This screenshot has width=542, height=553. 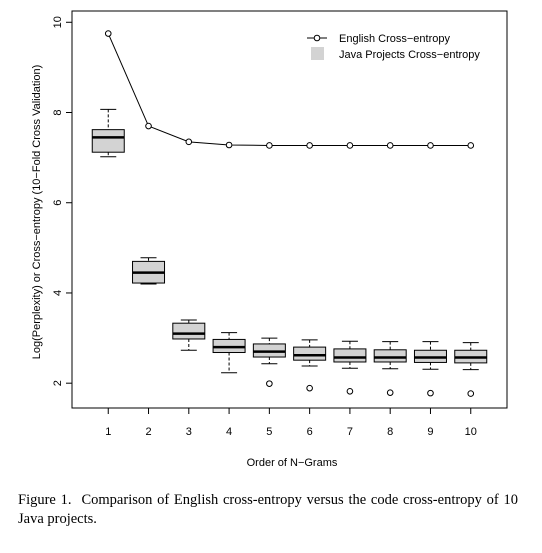 I want to click on legend-label-english: English Cross−entropy, so click(x=394, y=39).